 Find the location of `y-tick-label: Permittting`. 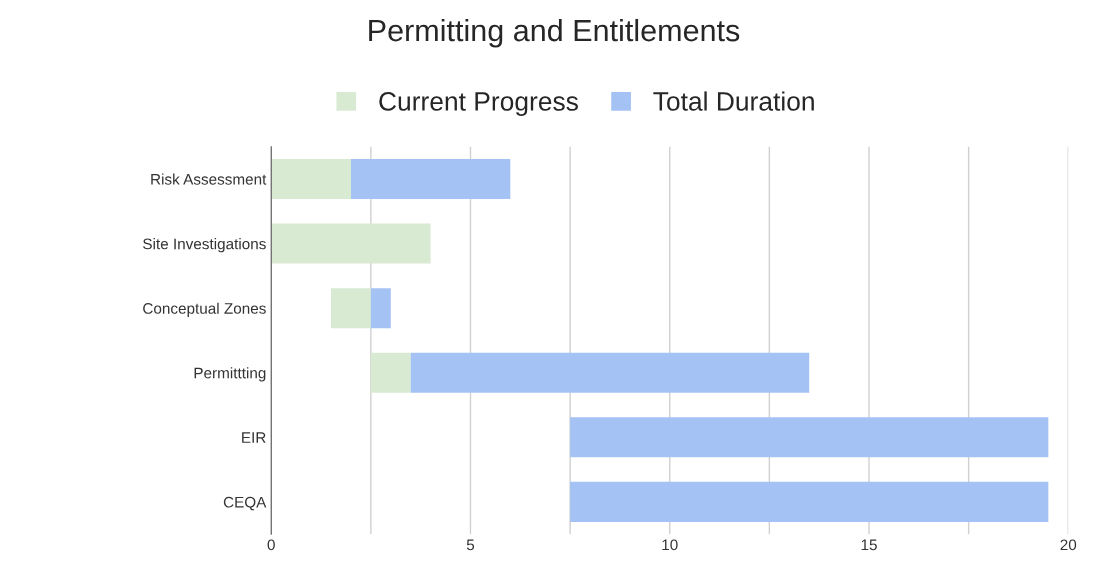

y-tick-label: Permittting is located at coordinates (230, 374).